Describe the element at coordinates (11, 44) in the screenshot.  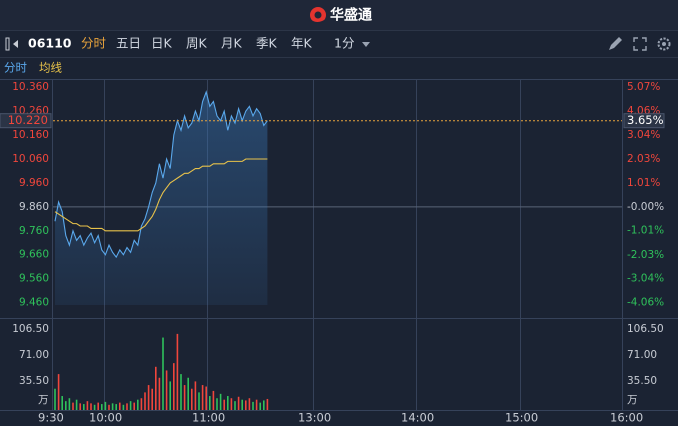
I see `sidebar-toggle` at that location.